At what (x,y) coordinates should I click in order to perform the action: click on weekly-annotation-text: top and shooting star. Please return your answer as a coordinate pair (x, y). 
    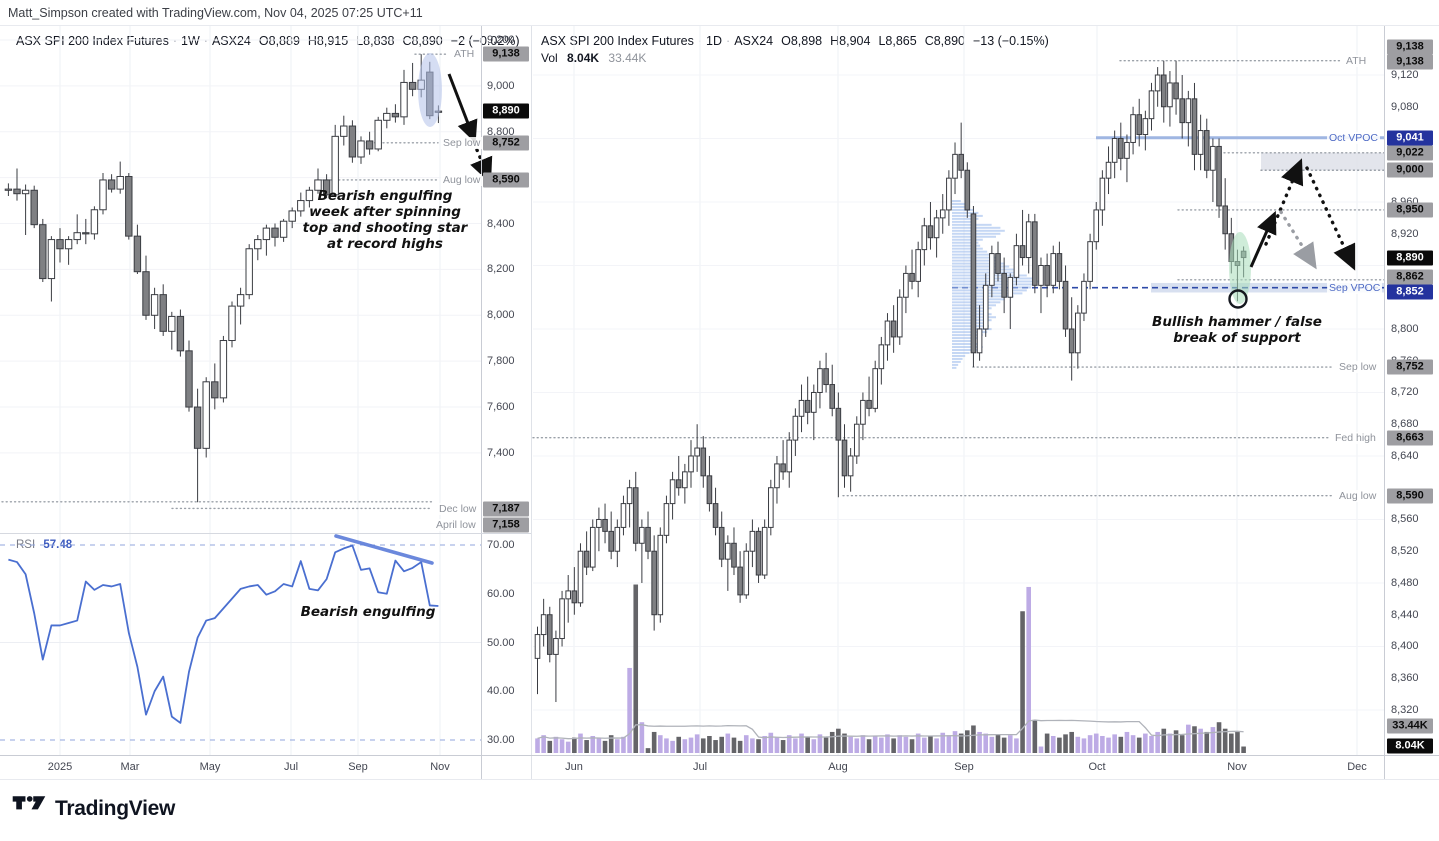
    Looking at the image, I should click on (386, 228).